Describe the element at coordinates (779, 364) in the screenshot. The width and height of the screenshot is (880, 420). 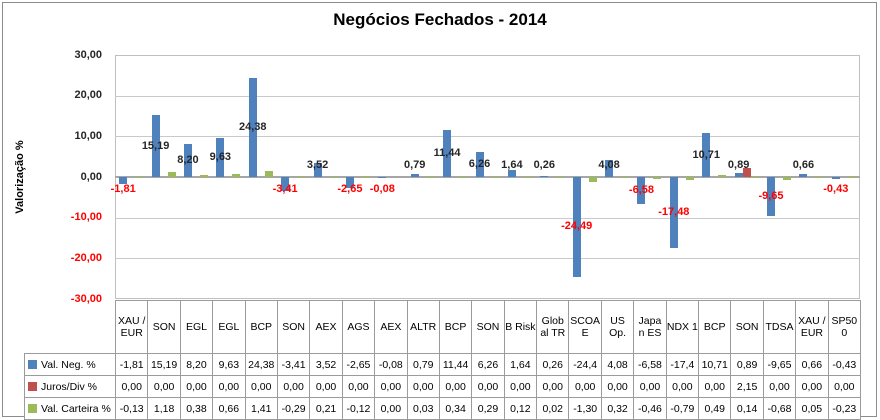
I see `table-value-cell: -9,65` at that location.